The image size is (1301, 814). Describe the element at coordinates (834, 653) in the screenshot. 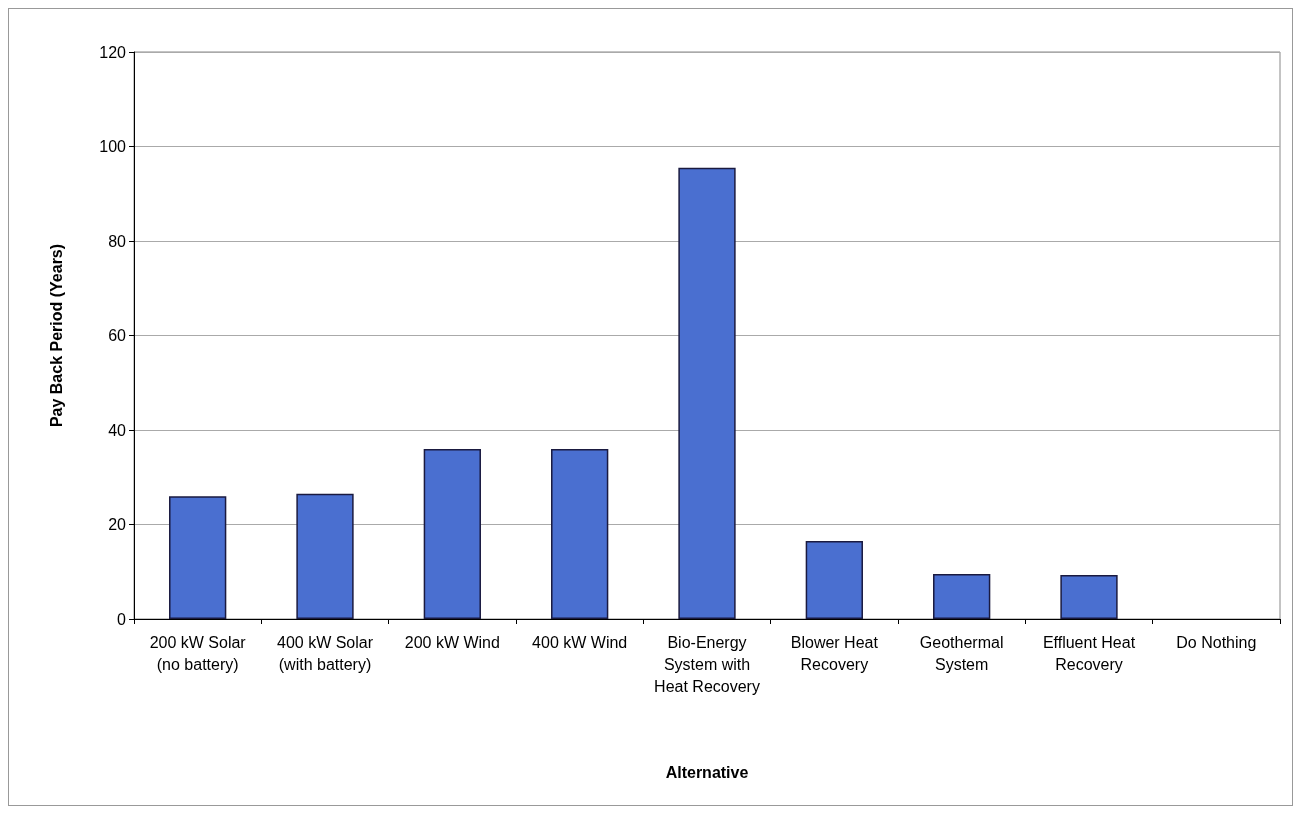

I see `x-tick-label: Blower Heat Recovery` at that location.